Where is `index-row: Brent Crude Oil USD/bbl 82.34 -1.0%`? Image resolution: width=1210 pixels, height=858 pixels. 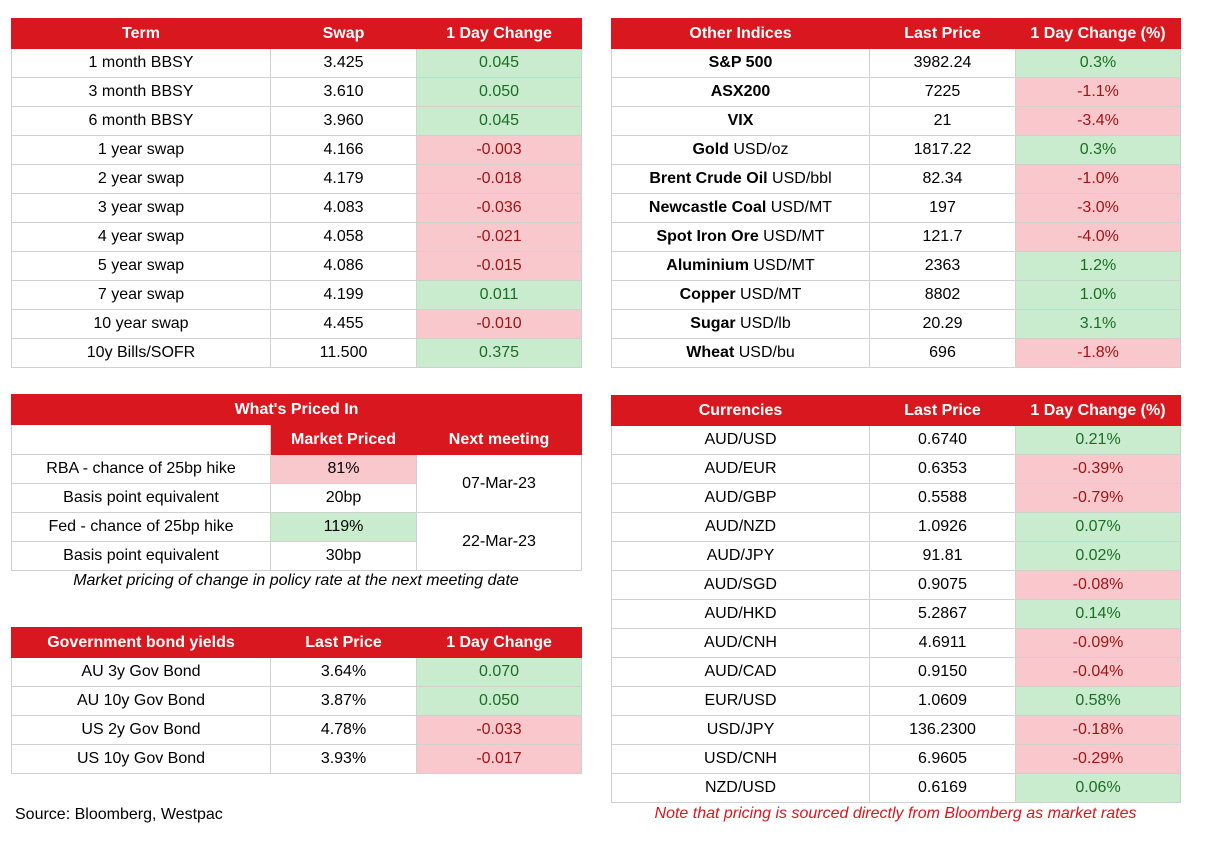 index-row: Brent Crude Oil USD/bbl 82.34 -1.0% is located at coordinates (896, 179).